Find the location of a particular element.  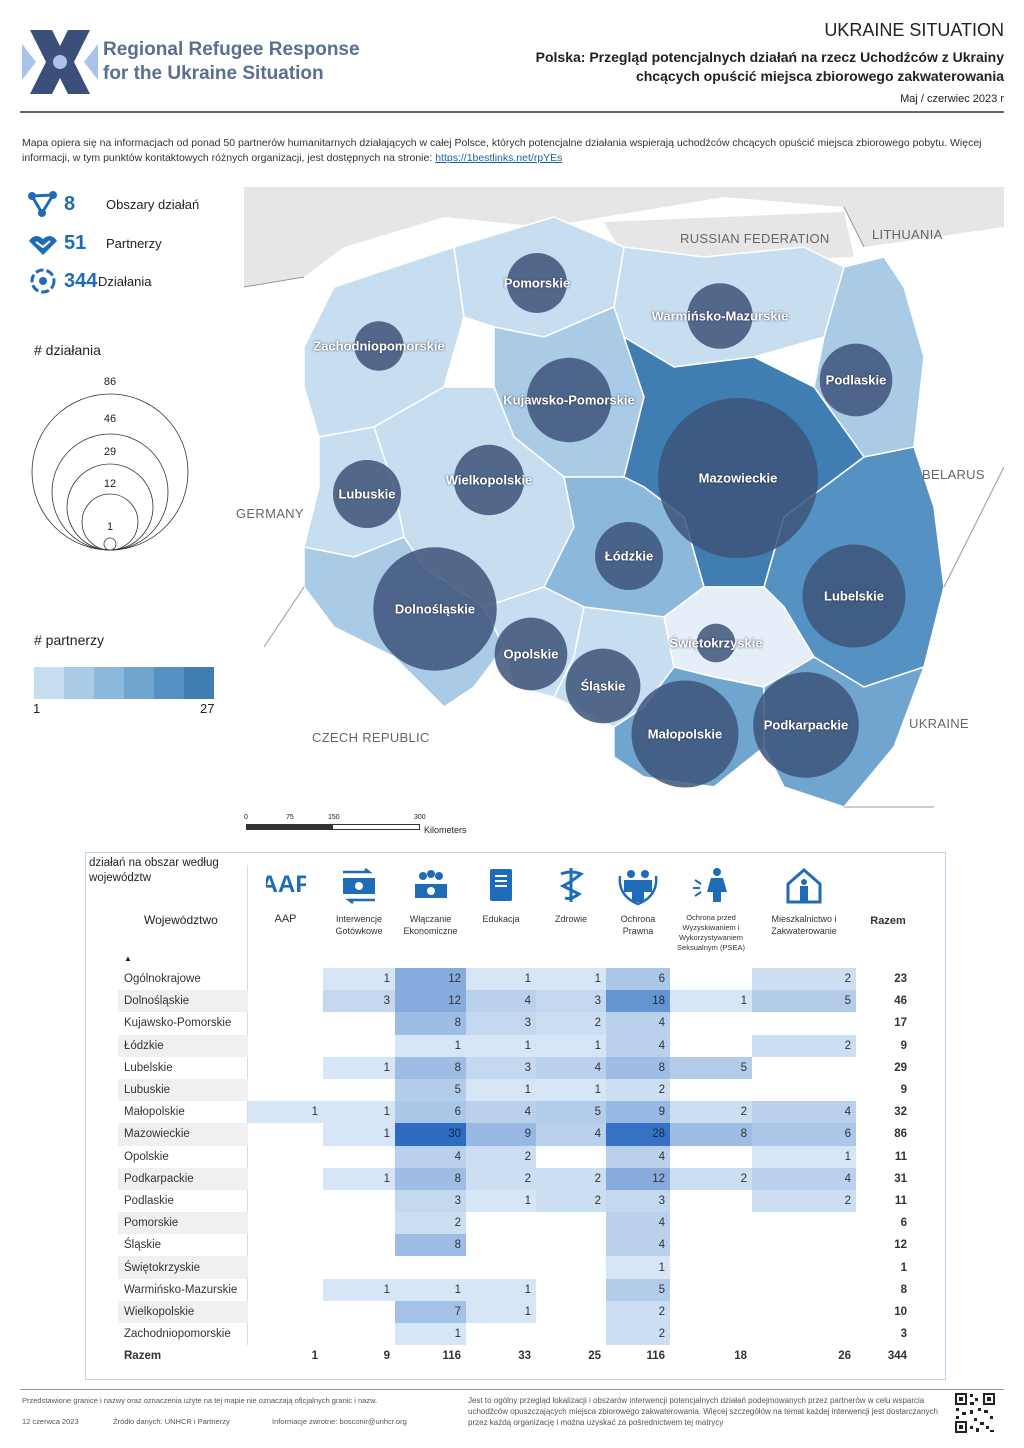

region-label: Wielkopolskie is located at coordinates (489, 480).